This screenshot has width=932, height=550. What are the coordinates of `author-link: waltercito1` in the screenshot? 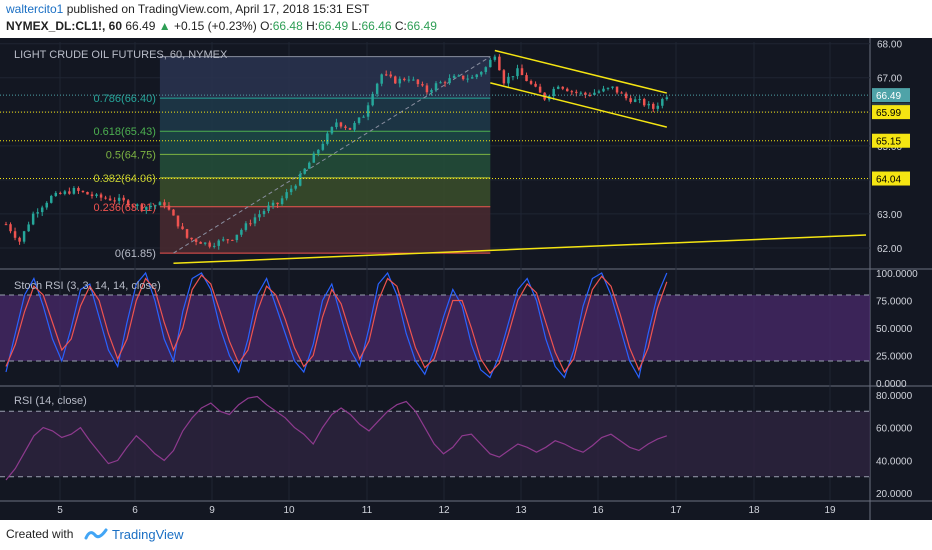 It's located at (35, 9).